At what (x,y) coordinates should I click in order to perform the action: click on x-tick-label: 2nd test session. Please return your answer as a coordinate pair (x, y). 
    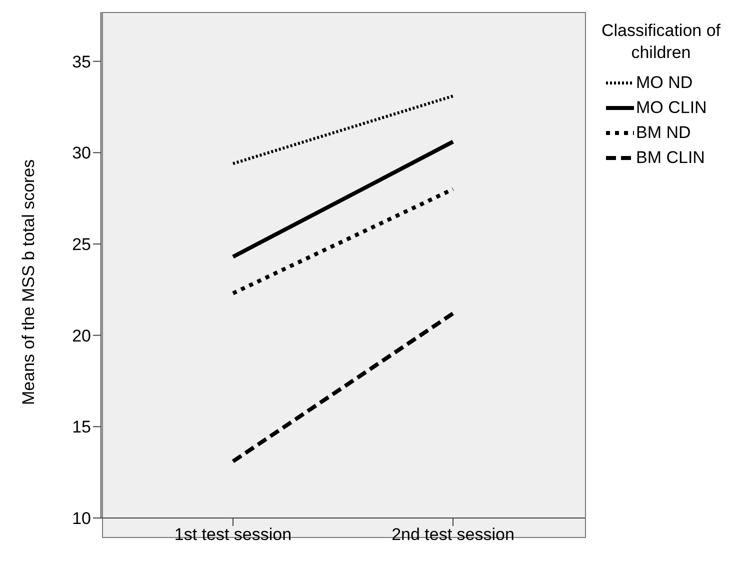
    Looking at the image, I should click on (453, 534).